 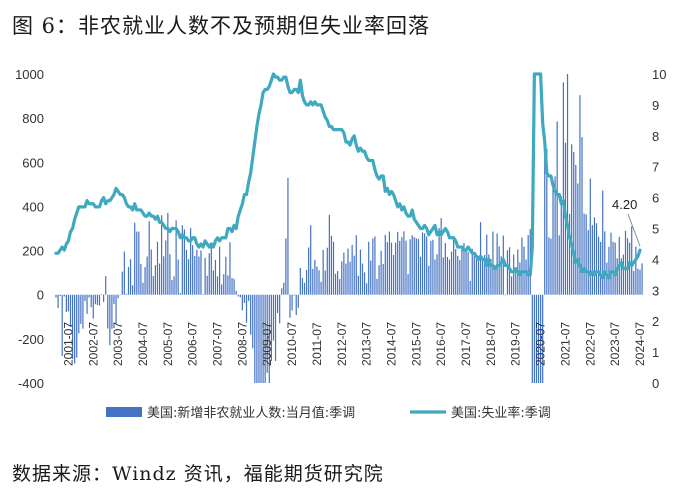 I want to click on x-tick-label: 2017-07, so click(x=466, y=344).